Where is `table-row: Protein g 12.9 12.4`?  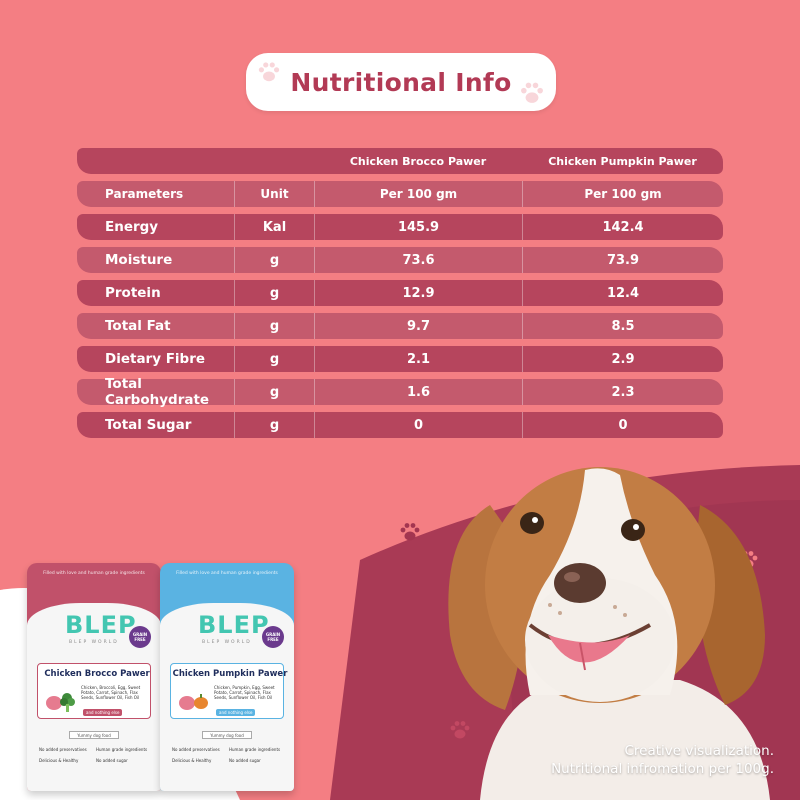 table-row: Protein g 12.9 12.4 is located at coordinates (400, 293).